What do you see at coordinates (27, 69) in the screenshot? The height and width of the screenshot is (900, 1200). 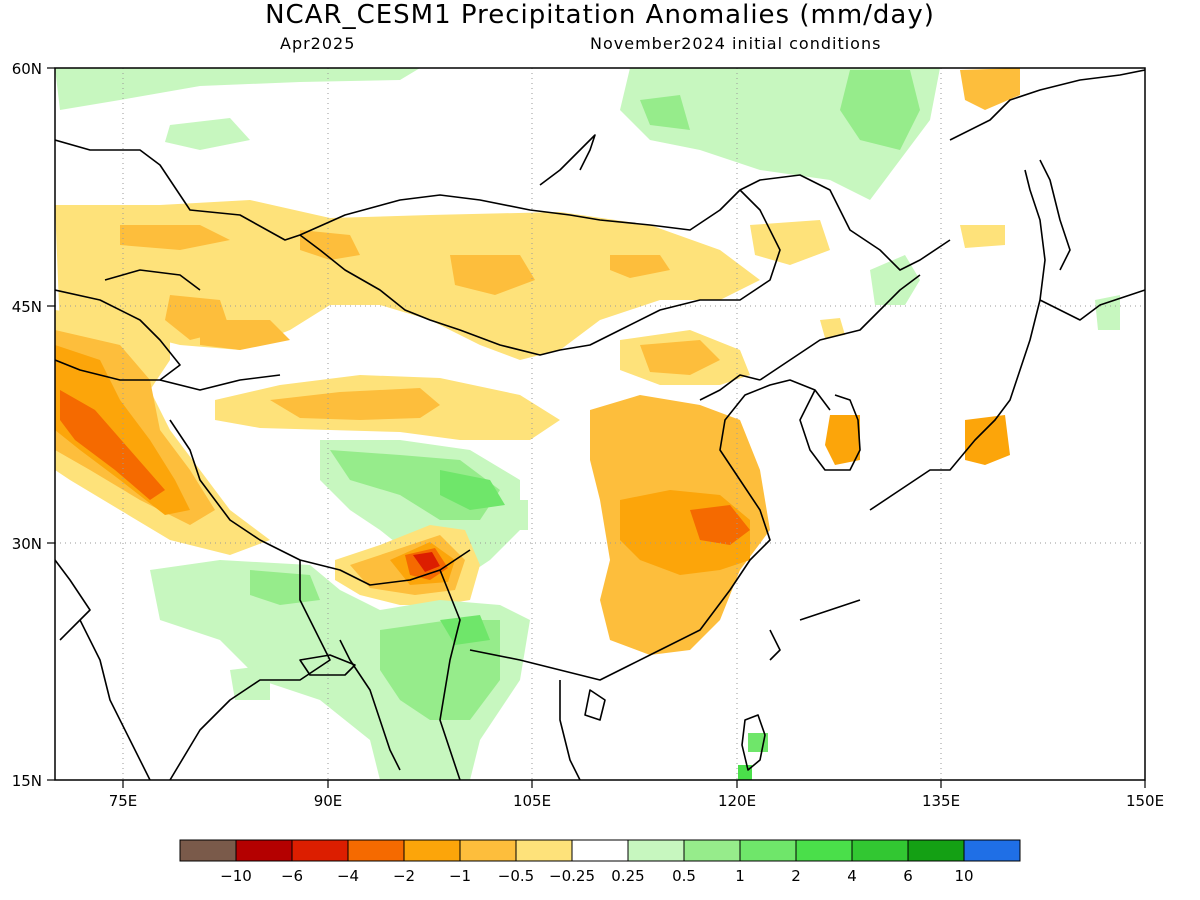 I see `lat-label-60n: 60N` at bounding box center [27, 69].